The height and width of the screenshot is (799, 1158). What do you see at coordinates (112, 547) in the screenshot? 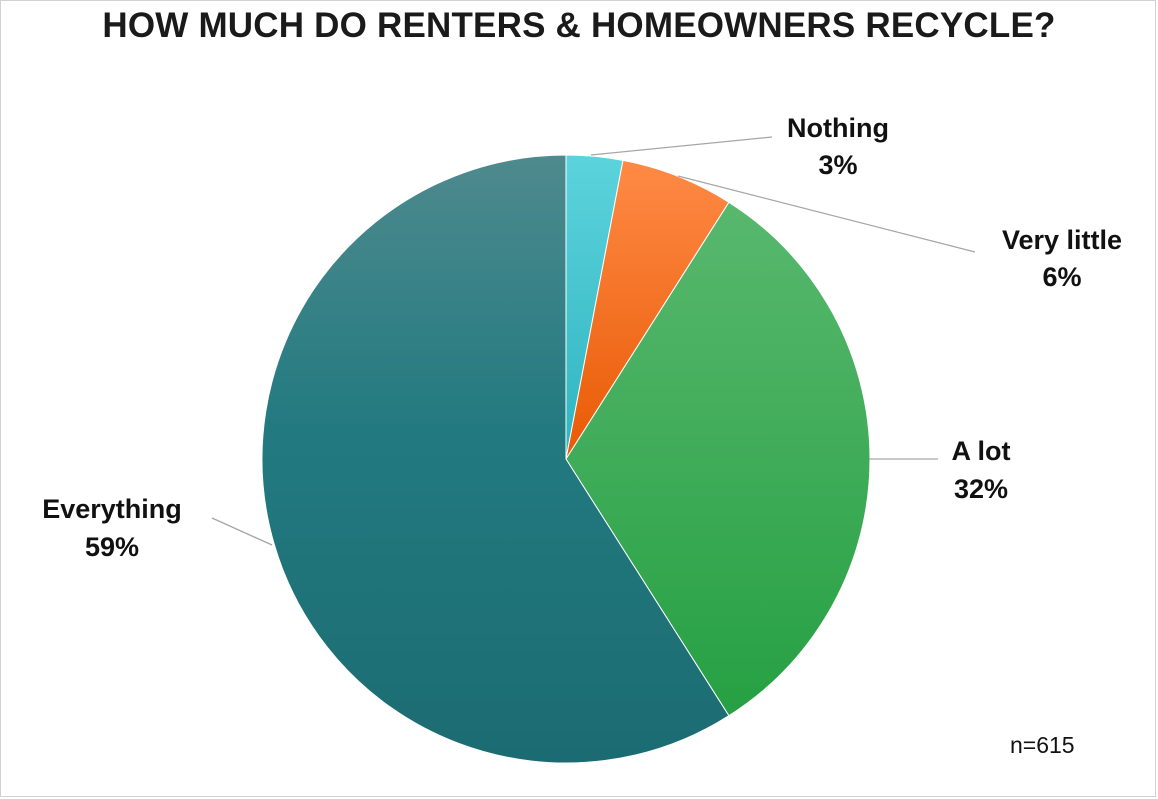
I see `slice-value-everything: 59%` at bounding box center [112, 547].